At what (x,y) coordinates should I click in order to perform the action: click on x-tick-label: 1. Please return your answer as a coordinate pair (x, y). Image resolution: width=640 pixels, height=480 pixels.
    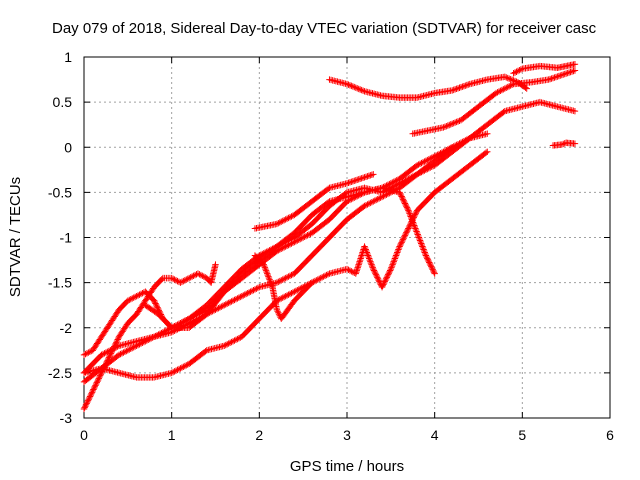
    Looking at the image, I should click on (172, 435).